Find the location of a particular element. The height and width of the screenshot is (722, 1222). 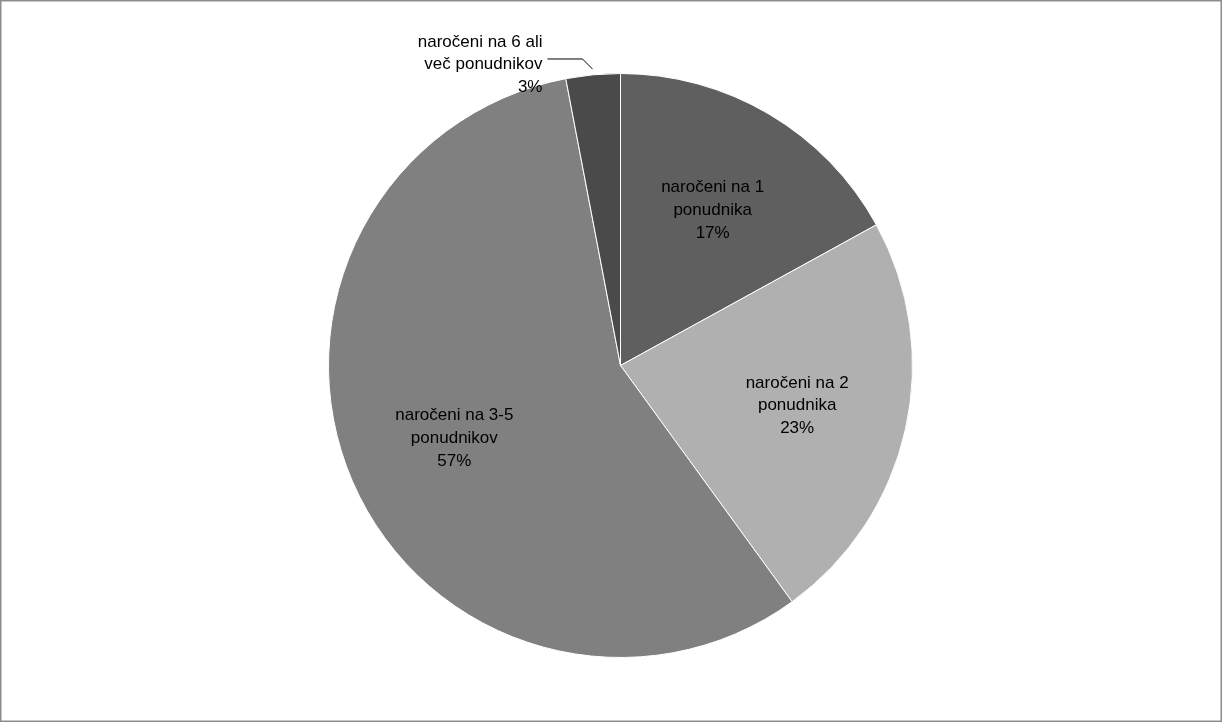

data-label: 23% is located at coordinates (797, 428).